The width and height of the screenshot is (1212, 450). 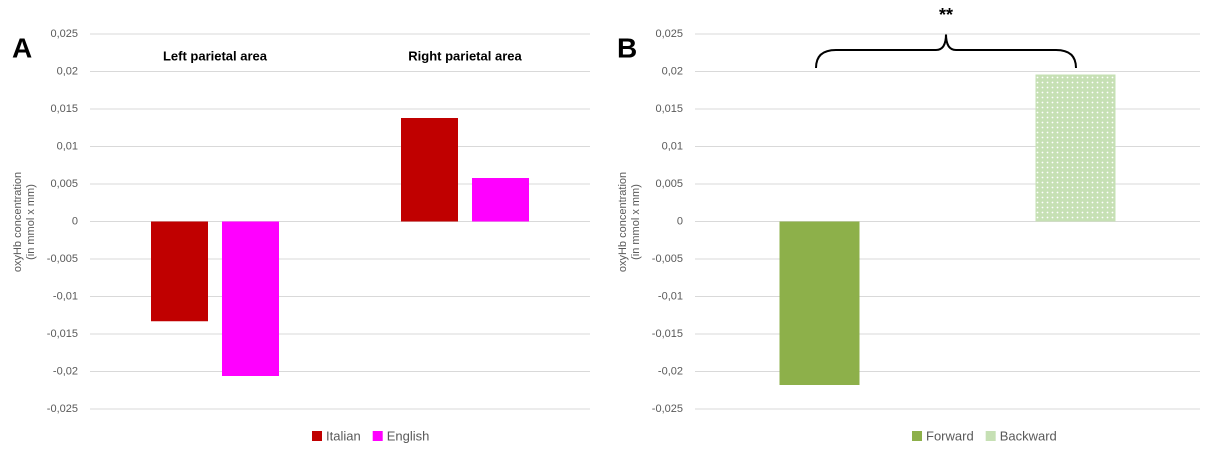 What do you see at coordinates (627, 47) in the screenshot?
I see `panel-letter: B` at bounding box center [627, 47].